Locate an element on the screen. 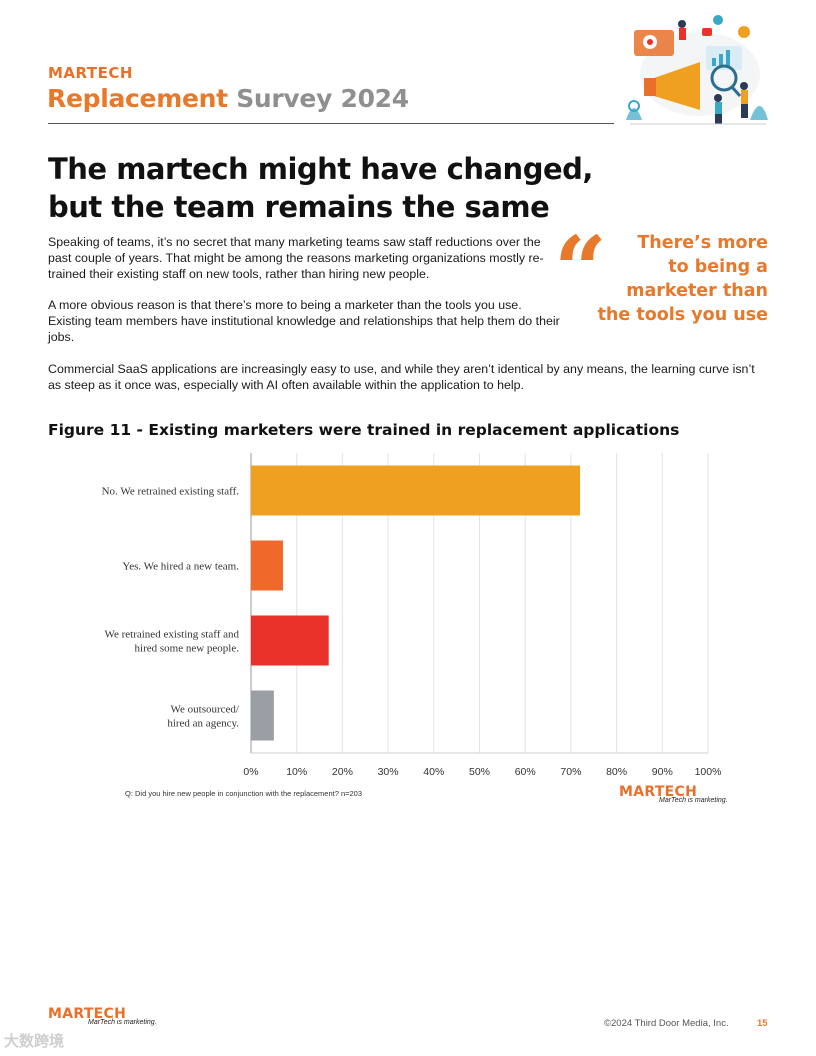 This screenshot has width=816, height=1056. headline-line-2: but the team remains the same is located at coordinates (299, 207).